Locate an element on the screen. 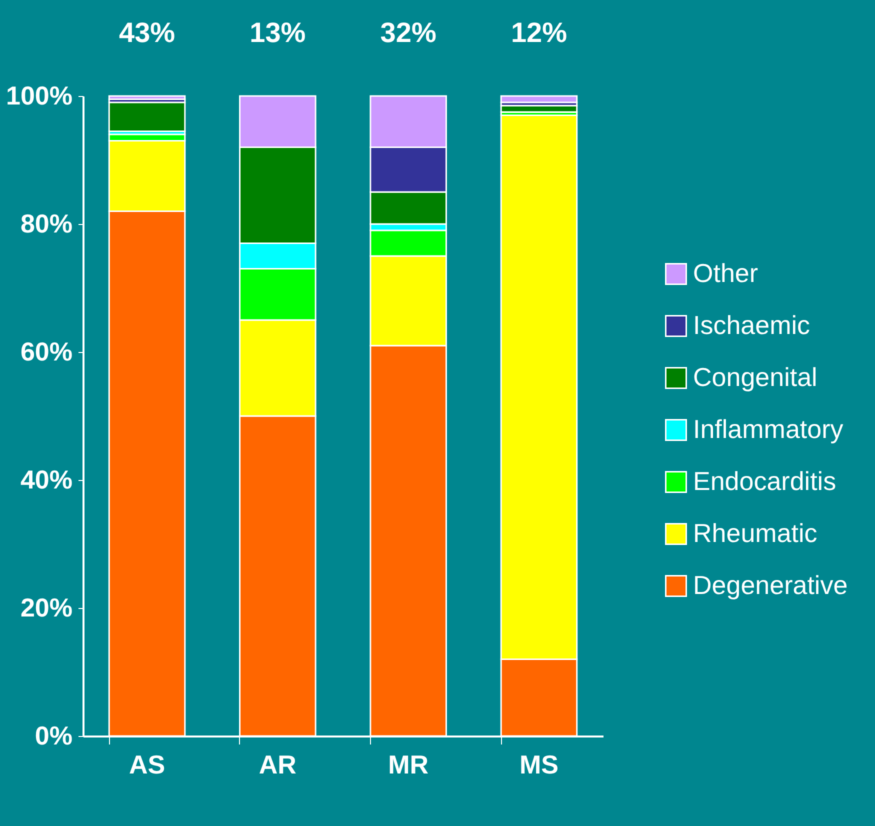  legend-label: Rheumatic is located at coordinates (755, 533).